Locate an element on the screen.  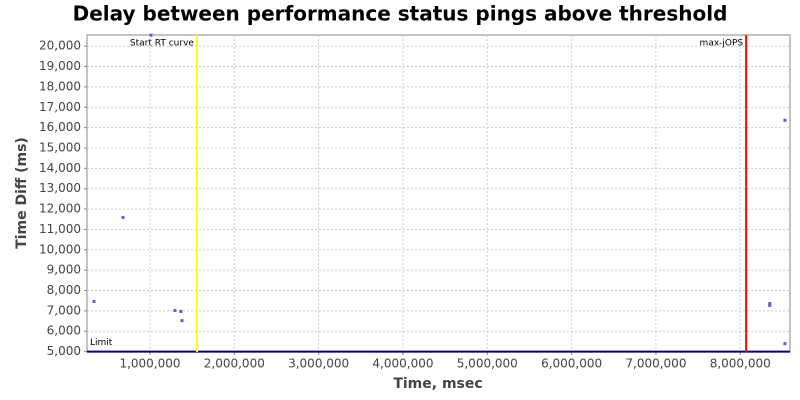
x-tick-label: 2,000,000 is located at coordinates (234, 364).